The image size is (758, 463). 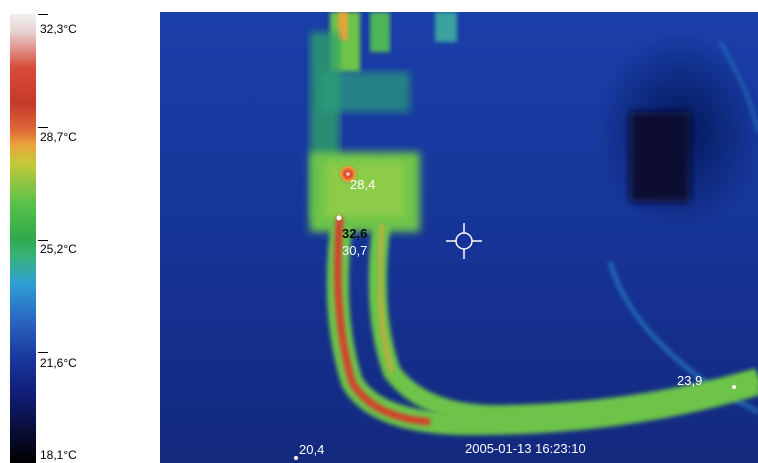 What do you see at coordinates (312, 449) in the screenshot?
I see `spot-temp-label: 20,4` at bounding box center [312, 449].